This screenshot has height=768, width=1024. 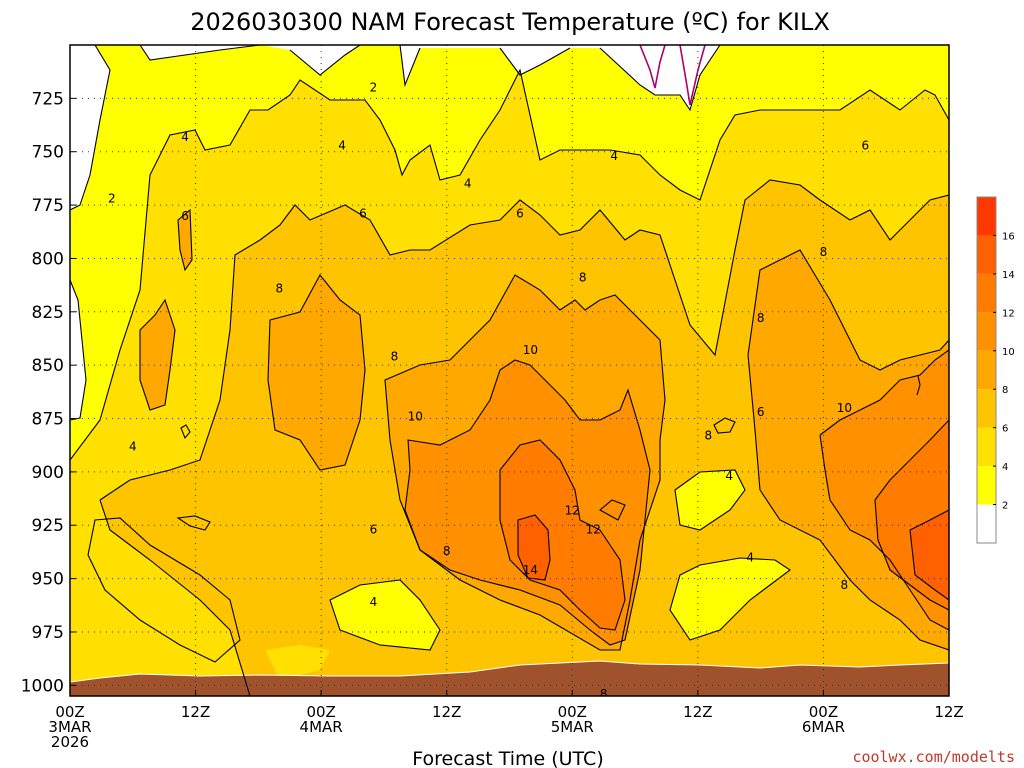 What do you see at coordinates (321, 727) in the screenshot?
I see `x-tick-label: 4MAR` at bounding box center [321, 727].